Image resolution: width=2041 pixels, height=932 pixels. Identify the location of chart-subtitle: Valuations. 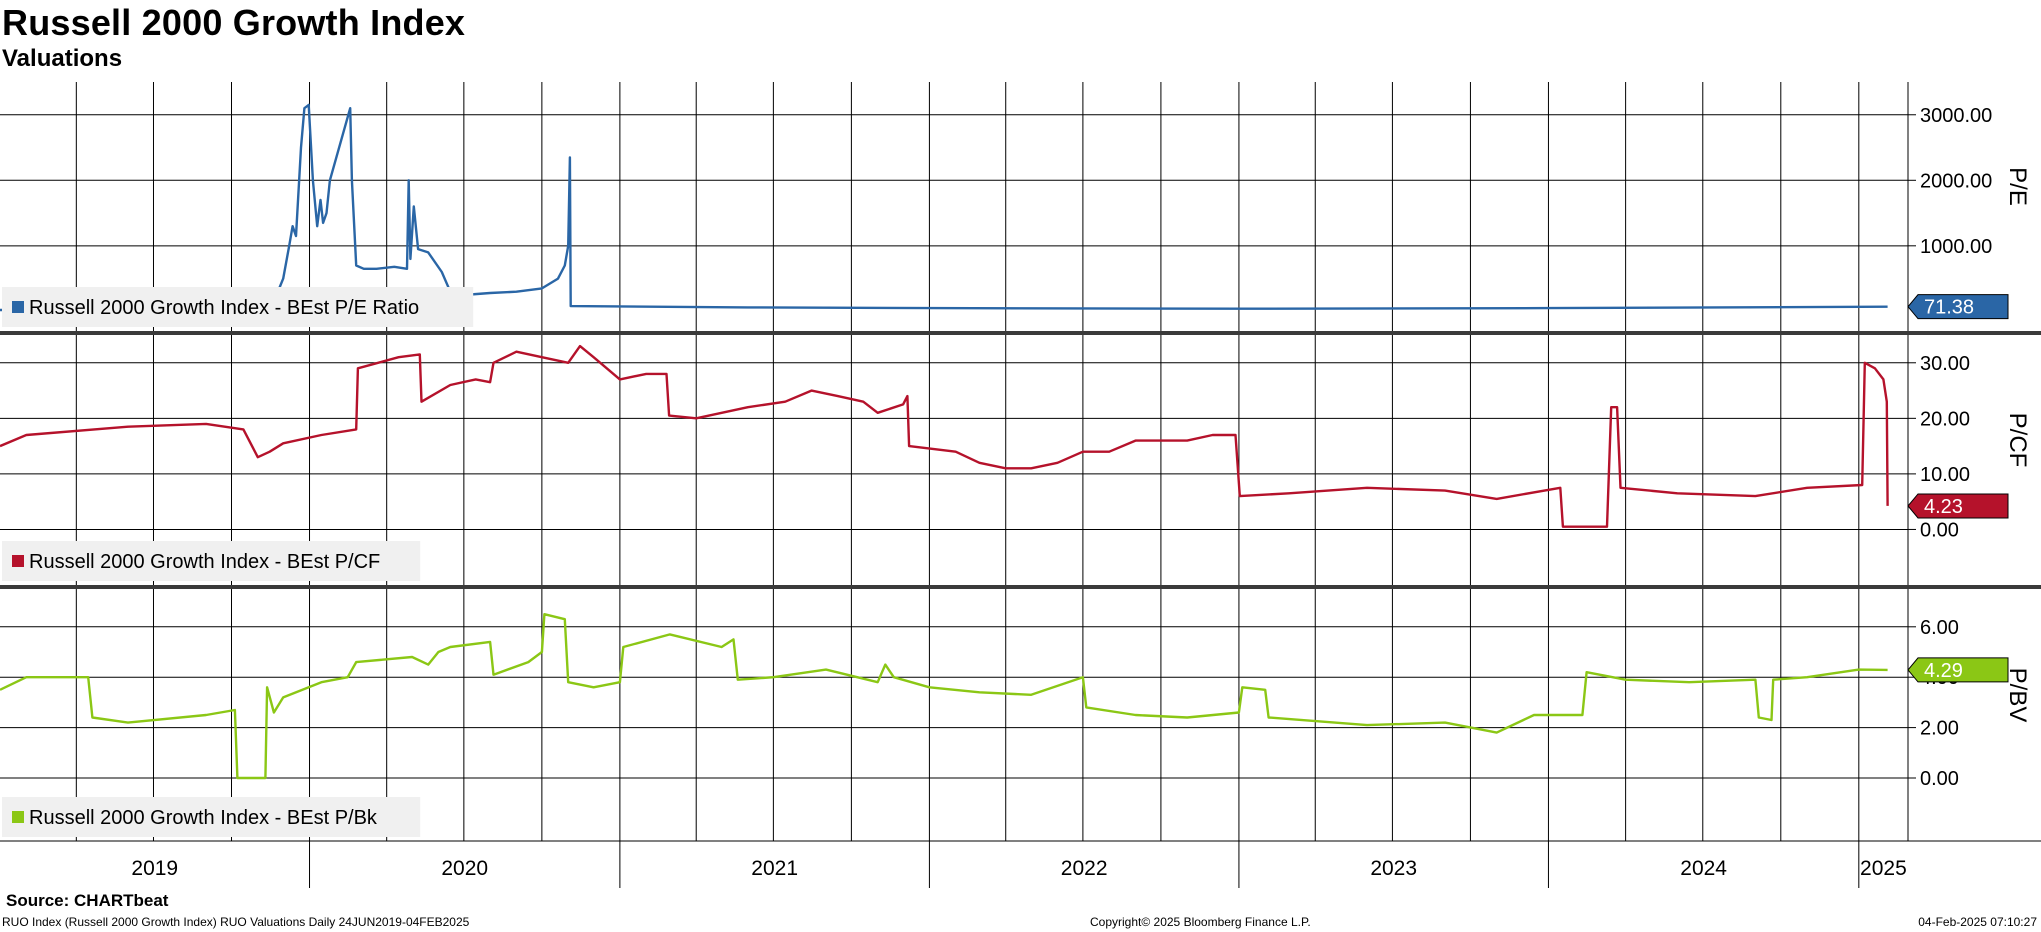
(62, 58).